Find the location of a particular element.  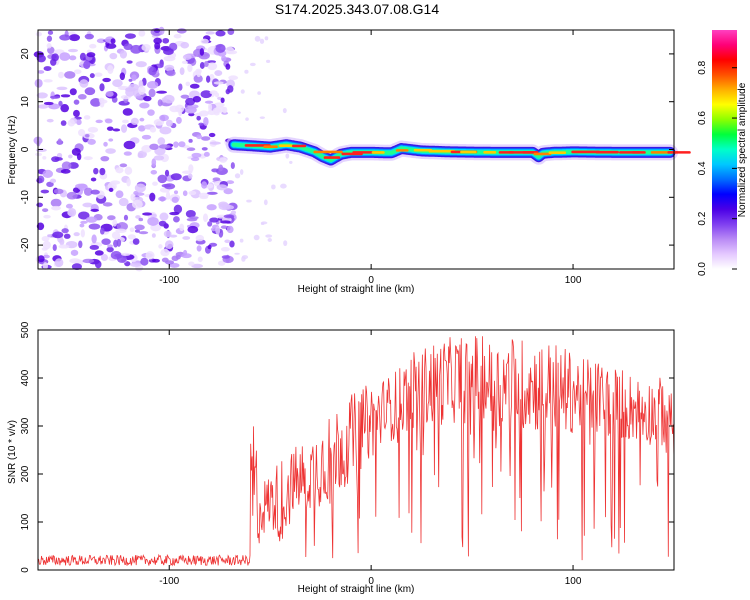

y-tick-label: 400 is located at coordinates (25, 377).